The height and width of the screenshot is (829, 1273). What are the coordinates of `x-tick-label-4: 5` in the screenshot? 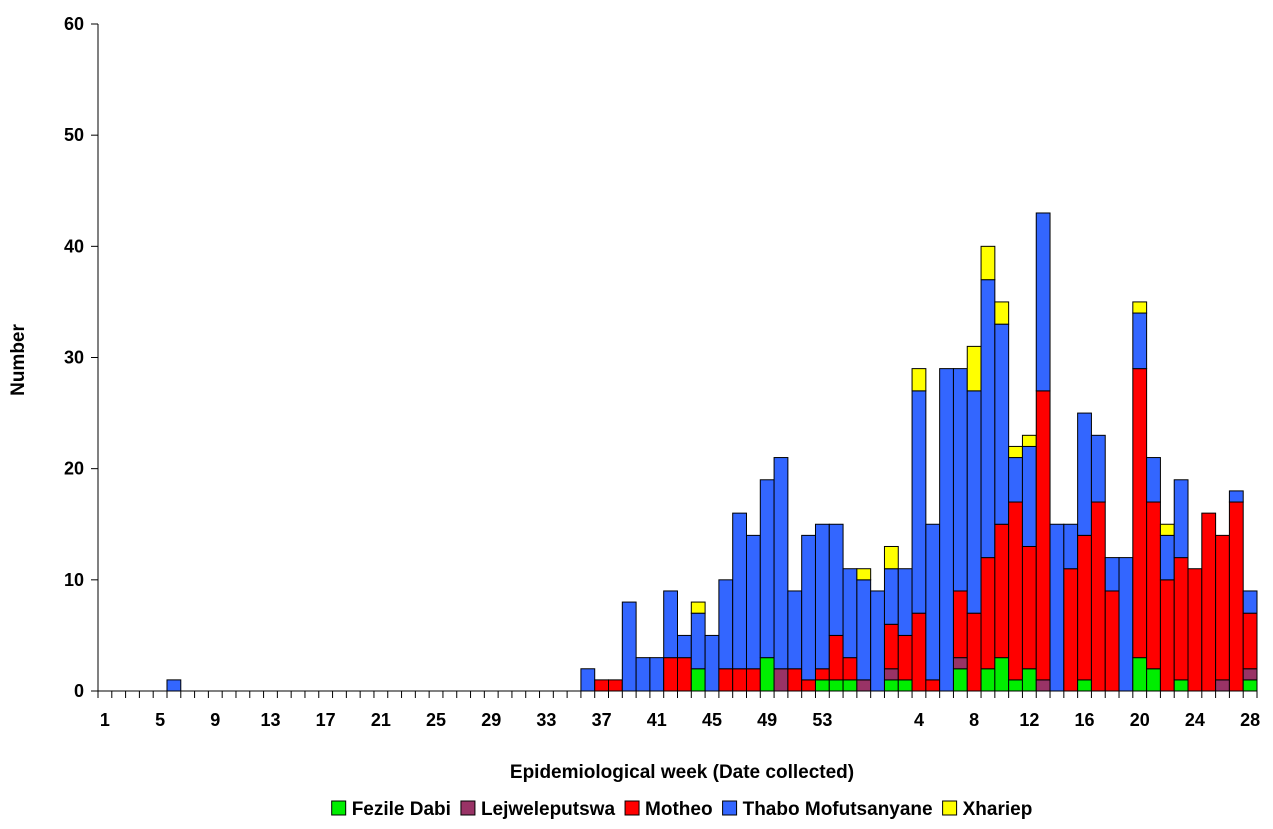 It's located at (160, 720).